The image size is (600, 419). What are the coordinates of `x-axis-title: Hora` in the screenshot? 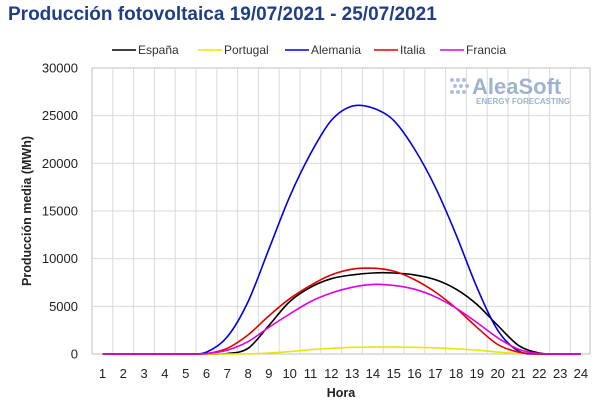 It's located at (342, 393).